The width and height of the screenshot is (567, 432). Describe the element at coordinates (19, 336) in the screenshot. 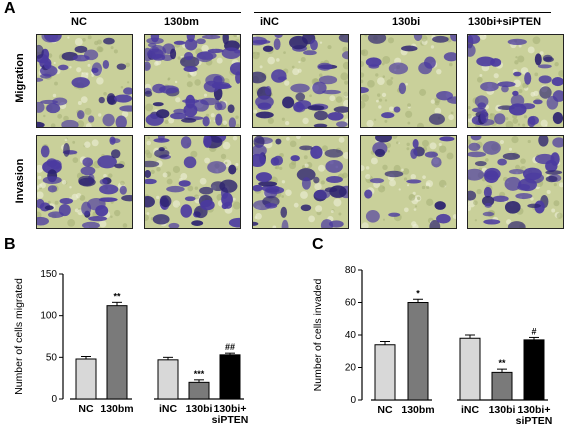

I see `y-axis-label: Number of cells migrated` at that location.